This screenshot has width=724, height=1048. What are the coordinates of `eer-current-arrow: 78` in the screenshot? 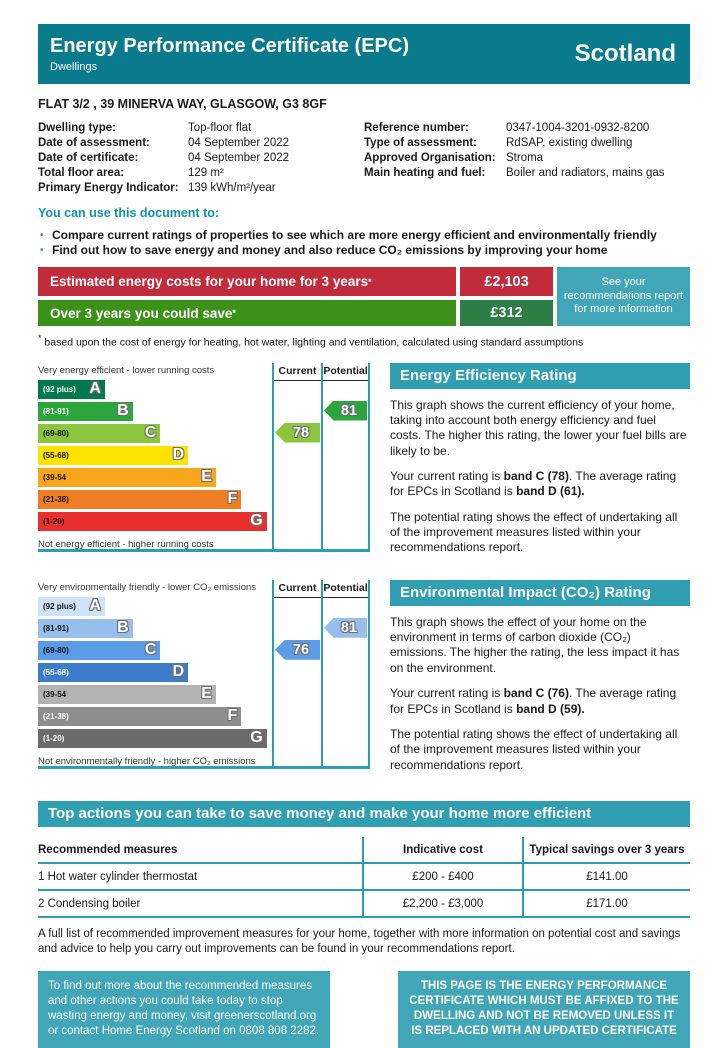 It's located at (297, 432).